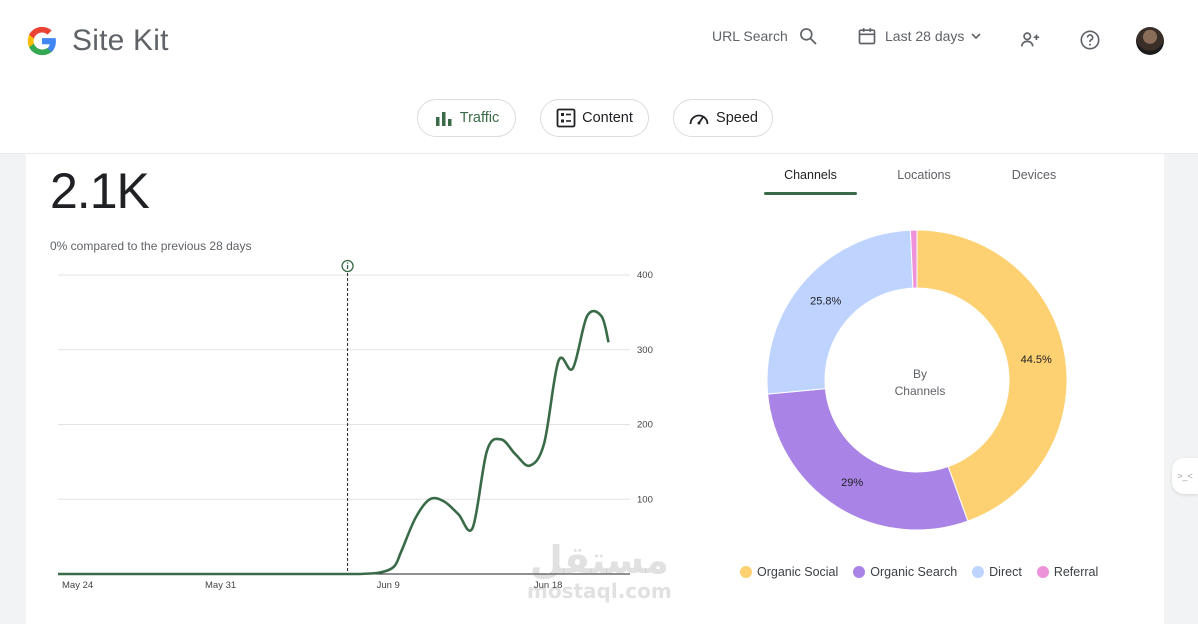  I want to click on donut-center-label-line1: By, so click(920, 374).